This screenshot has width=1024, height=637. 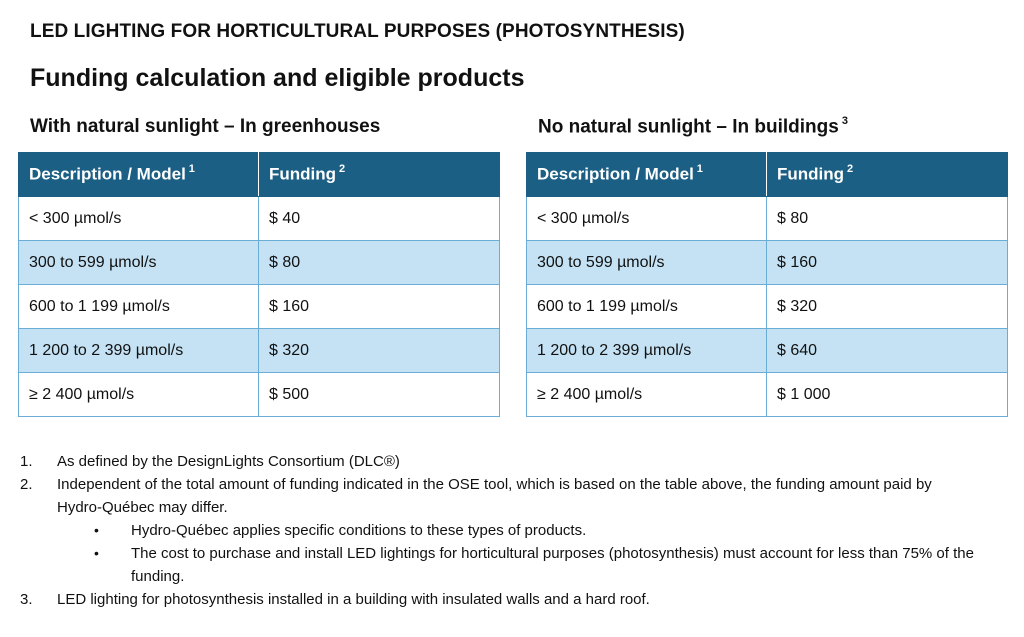 I want to click on table-row: 600 to 1 199 µmol/s $ 160, so click(x=259, y=306).